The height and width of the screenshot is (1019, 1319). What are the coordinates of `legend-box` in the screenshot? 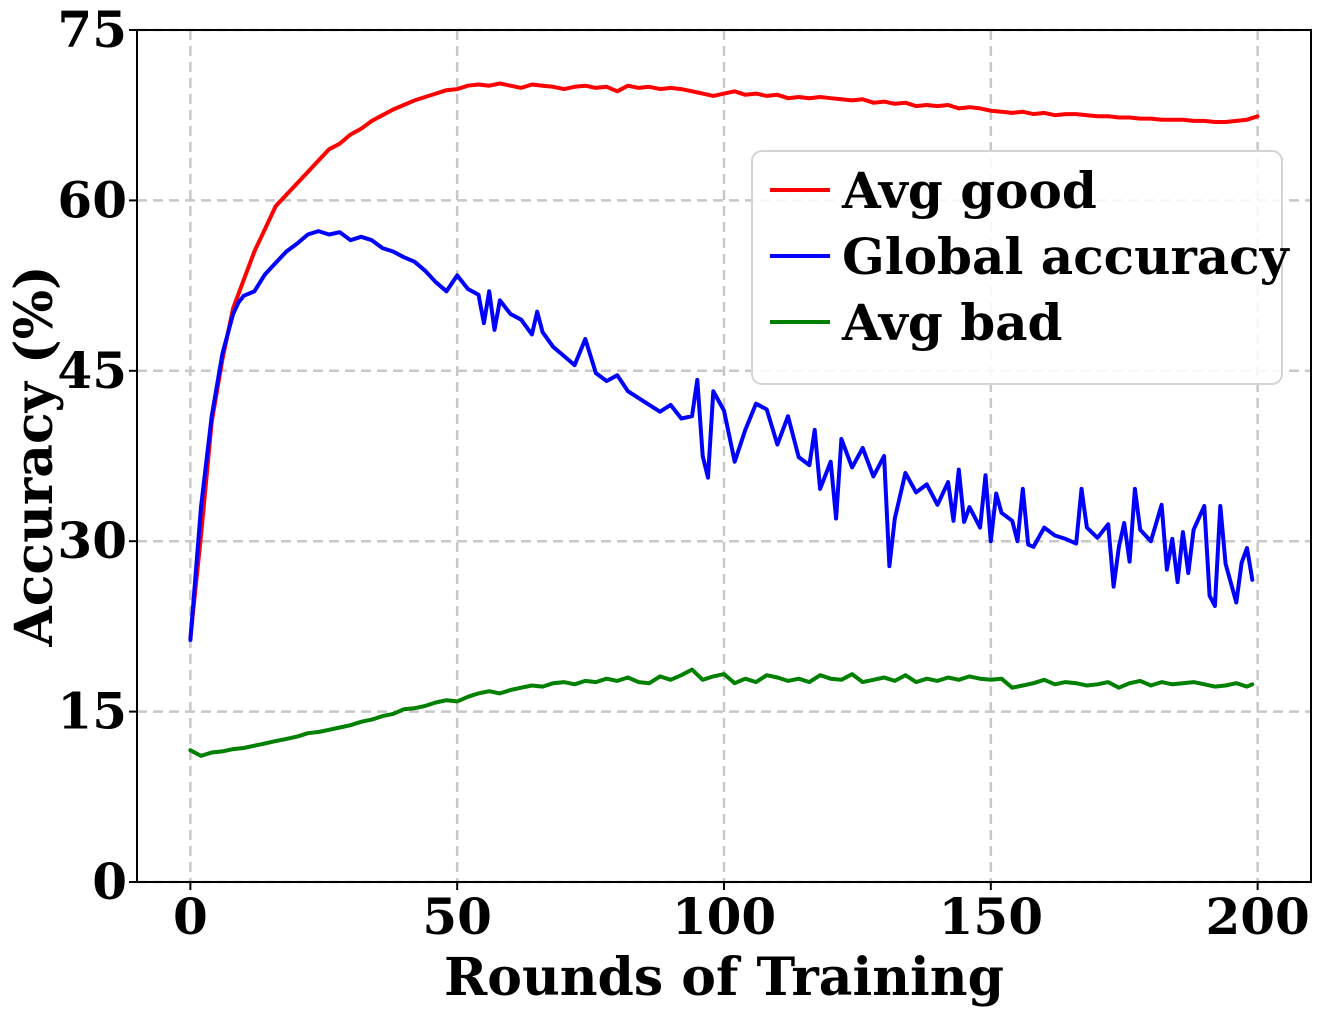 It's located at (1017, 267).